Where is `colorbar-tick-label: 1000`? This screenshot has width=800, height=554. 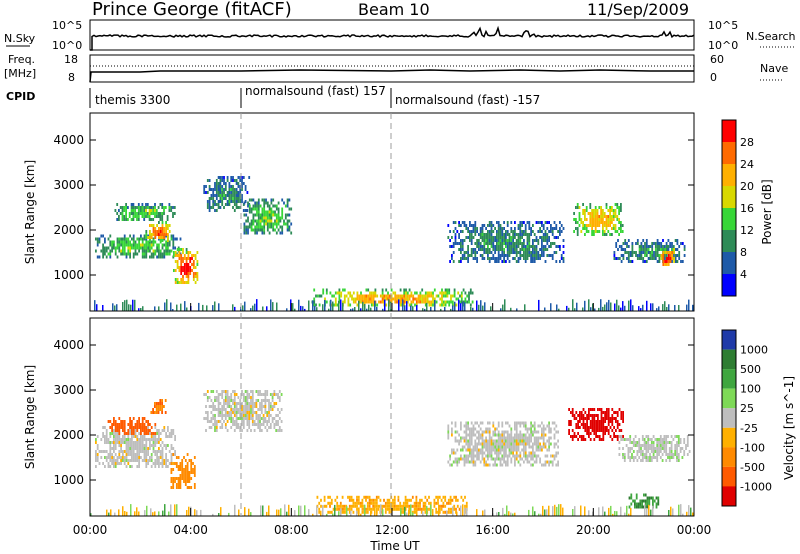
colorbar-tick-label: 1000 is located at coordinates (754, 350).